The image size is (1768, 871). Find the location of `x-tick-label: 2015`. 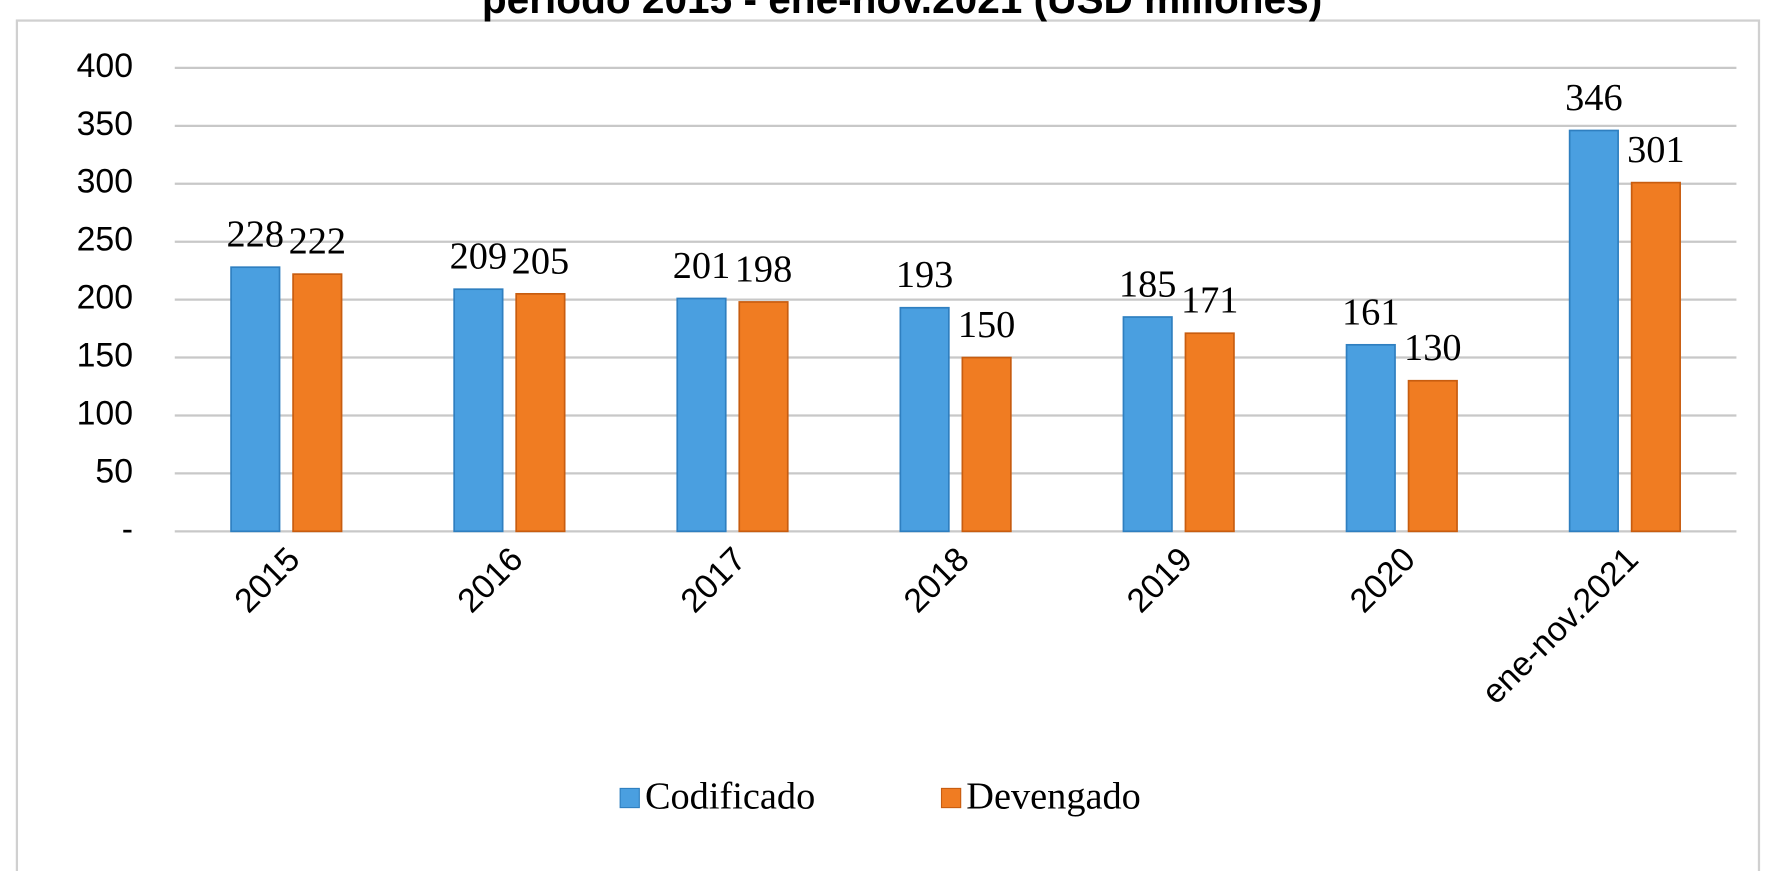

x-tick-label: 2015 is located at coordinates (267, 580).